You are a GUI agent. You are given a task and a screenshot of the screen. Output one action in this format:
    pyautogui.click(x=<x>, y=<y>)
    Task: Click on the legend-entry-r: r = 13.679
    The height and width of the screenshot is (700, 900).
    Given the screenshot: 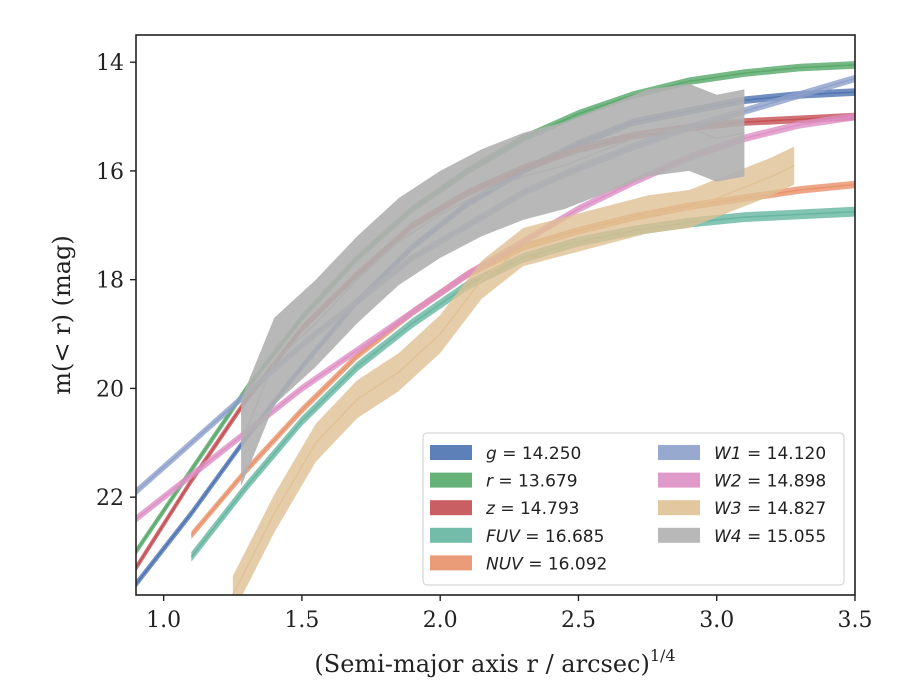 What is the action you would take?
    pyautogui.click(x=532, y=482)
    